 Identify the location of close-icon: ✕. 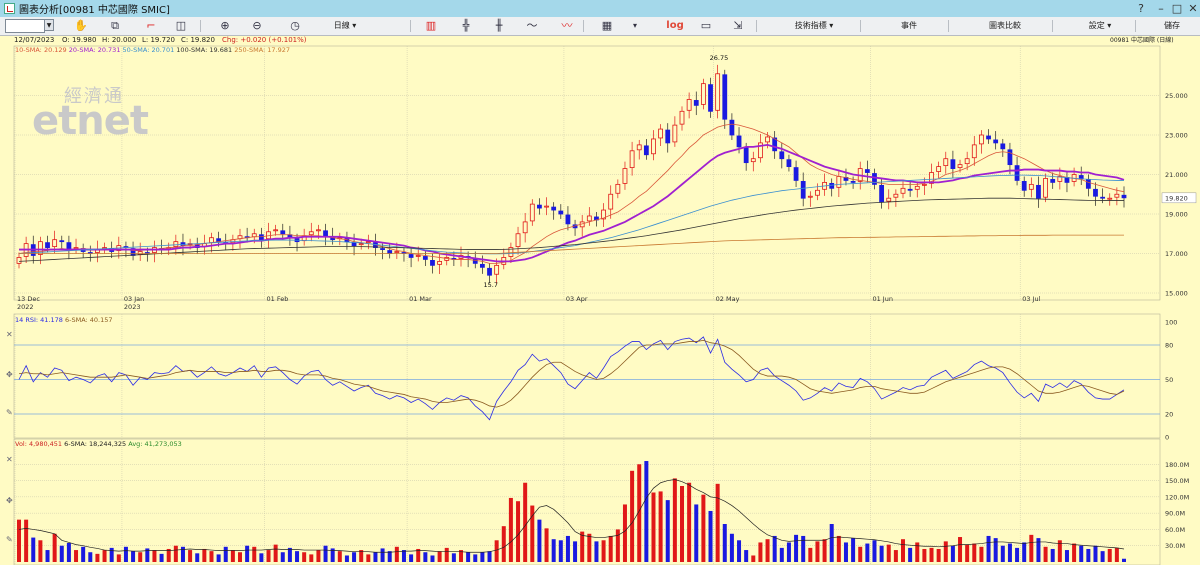
(1193, 8).